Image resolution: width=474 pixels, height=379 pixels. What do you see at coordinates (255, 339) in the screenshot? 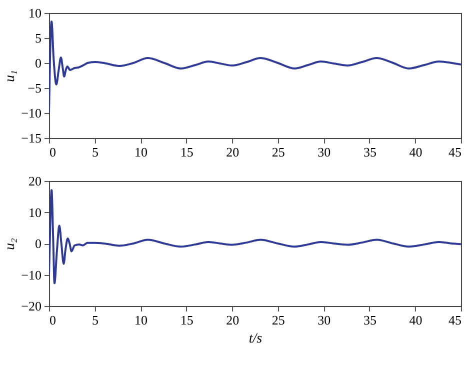
I see `x-axis-title: t/s` at bounding box center [255, 339].